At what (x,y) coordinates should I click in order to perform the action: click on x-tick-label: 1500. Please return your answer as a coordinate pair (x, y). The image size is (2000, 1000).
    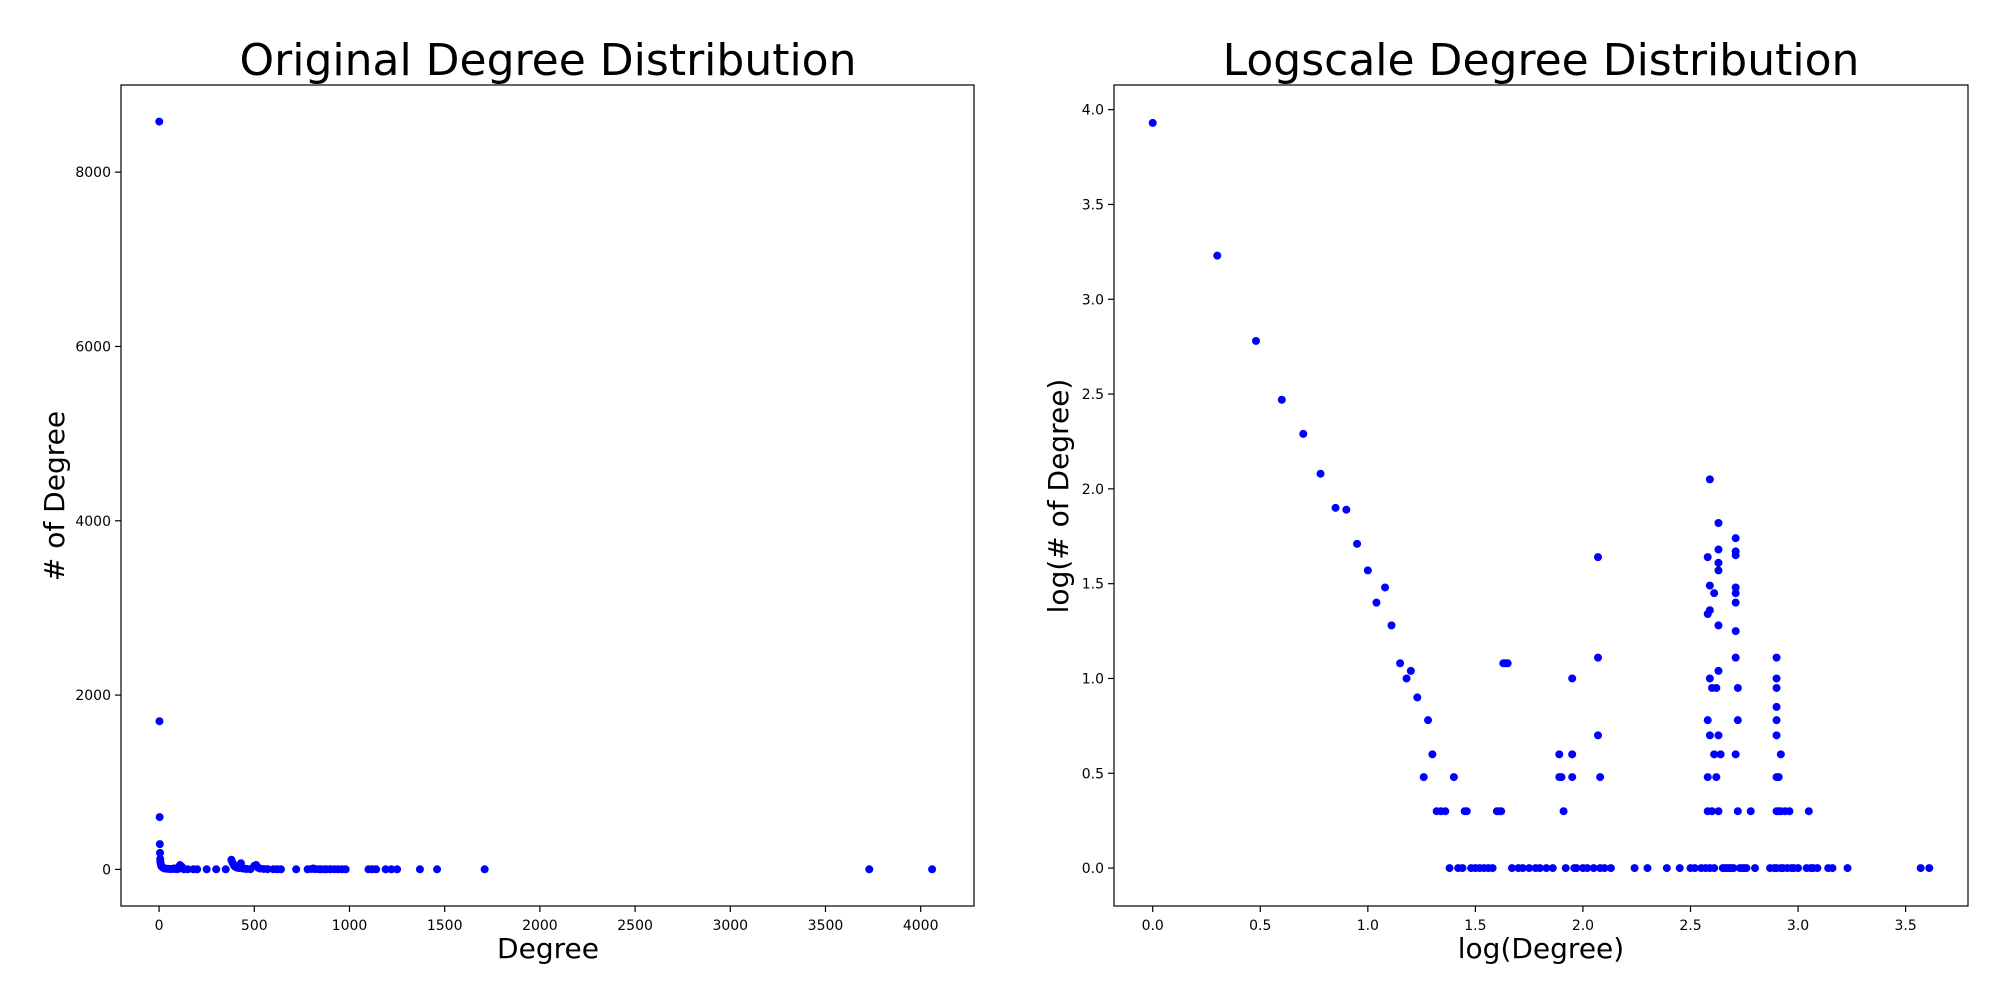
    Looking at the image, I should click on (445, 926).